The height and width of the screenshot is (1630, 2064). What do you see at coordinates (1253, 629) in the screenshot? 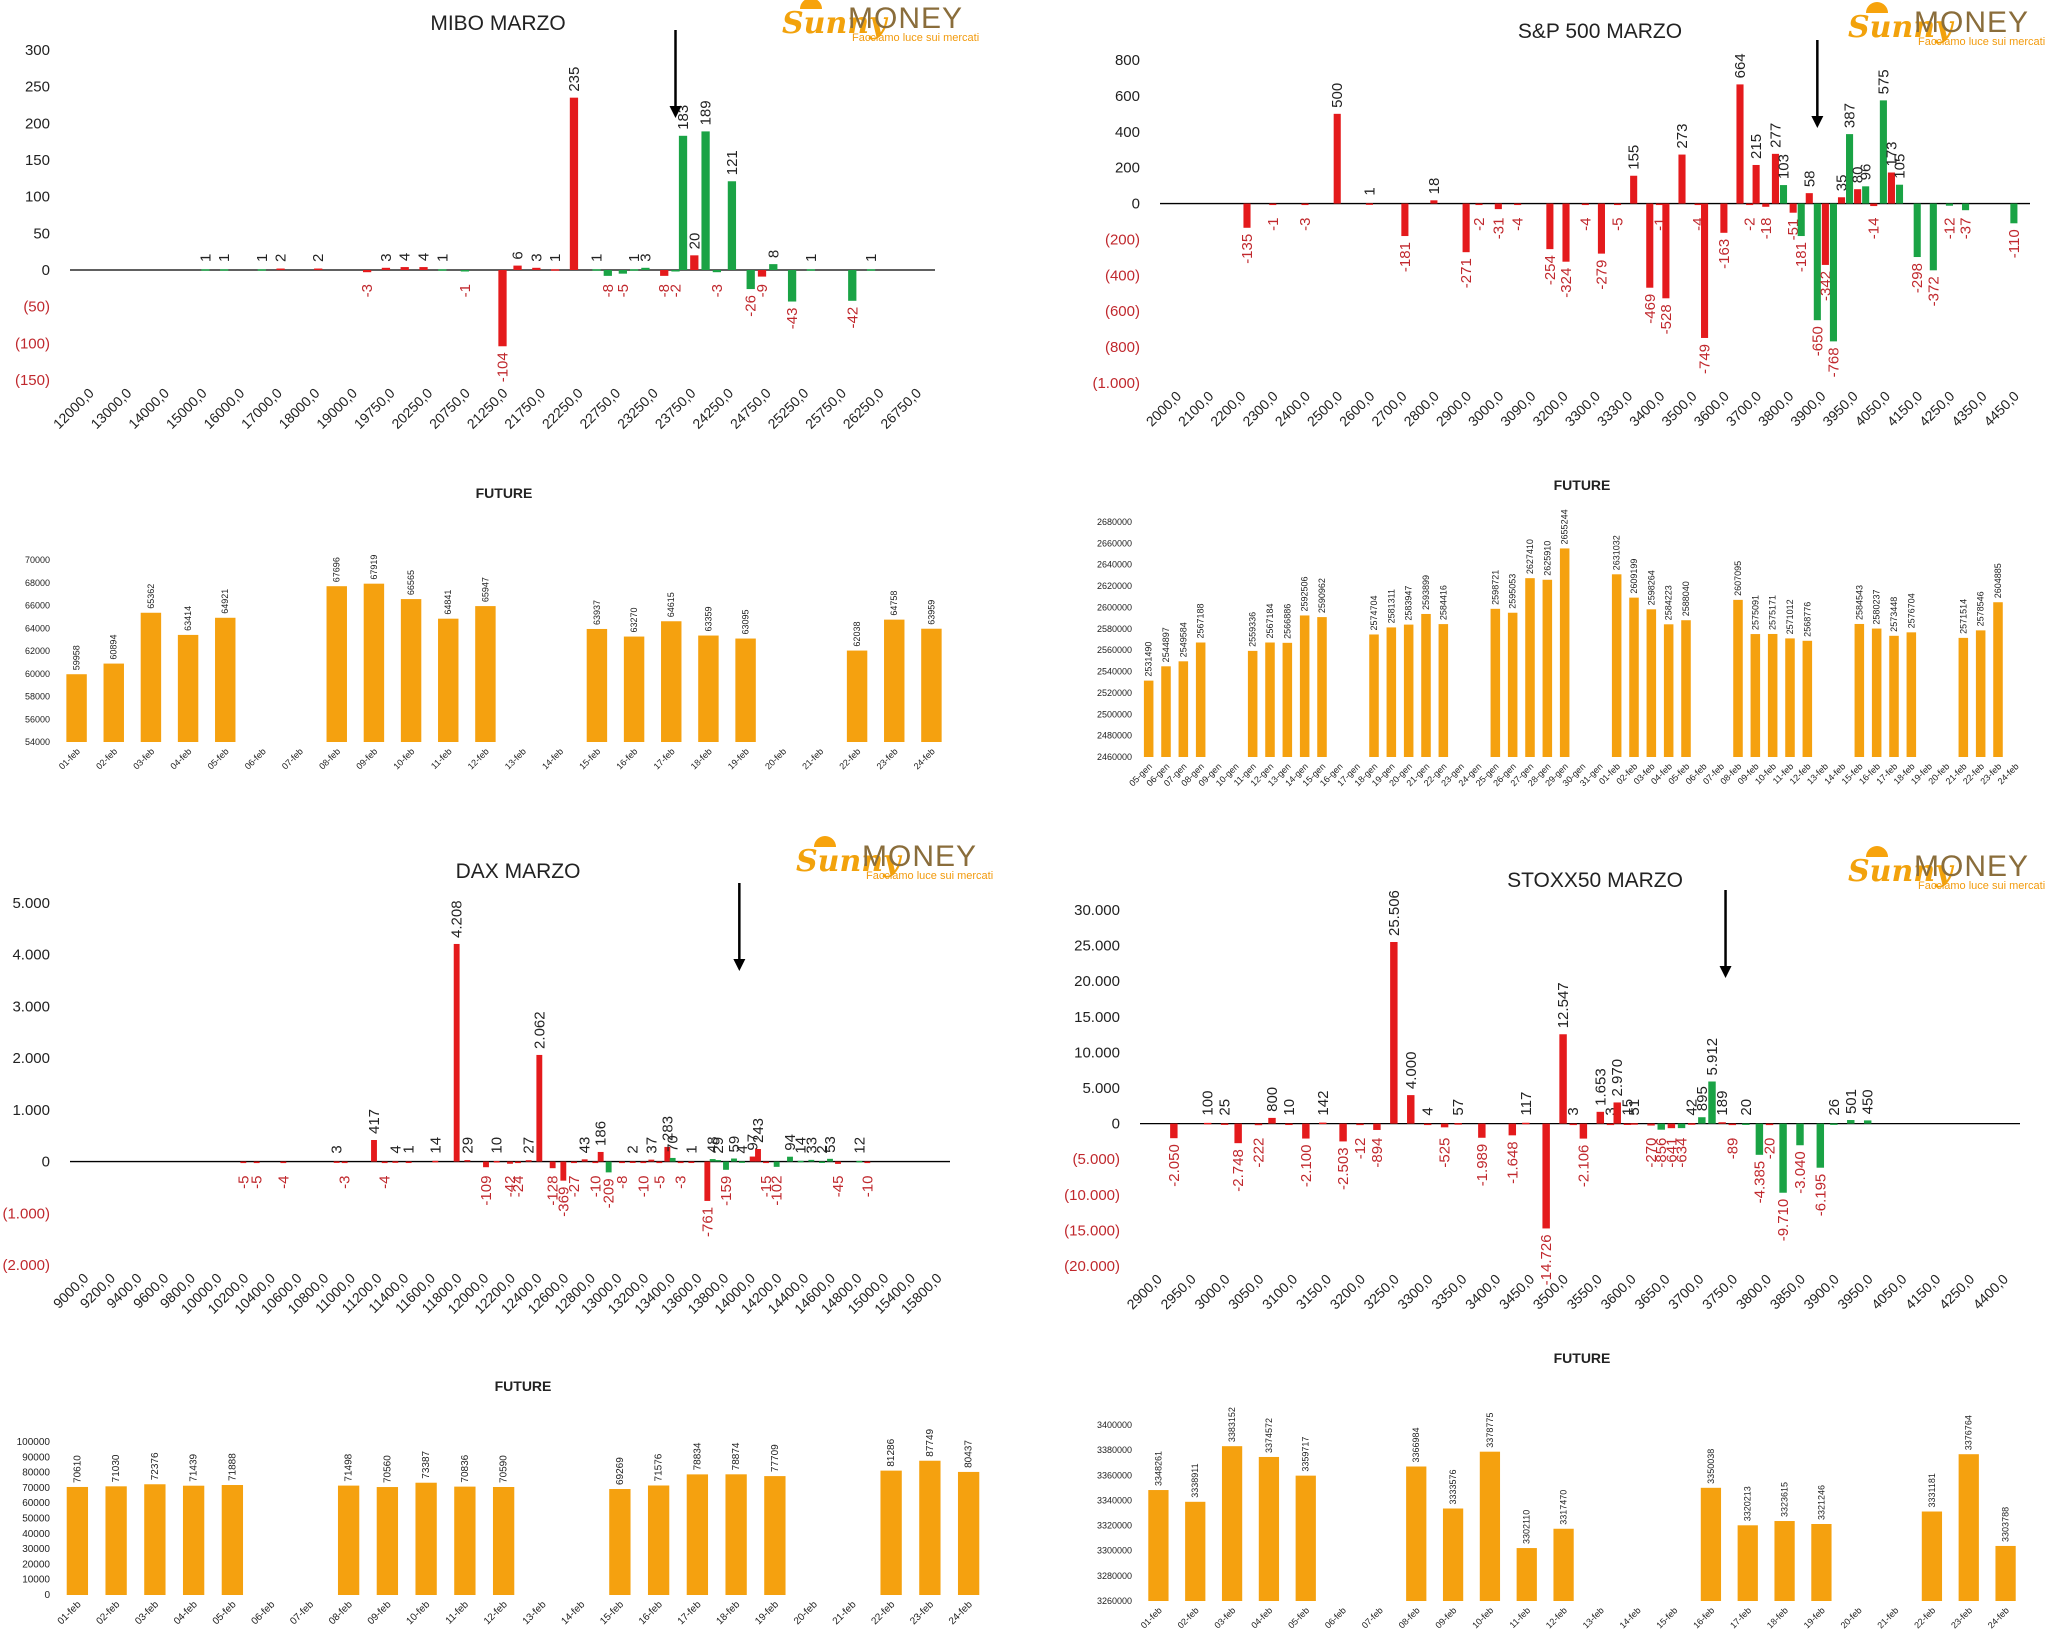
I see `data-label: 2559336` at bounding box center [1253, 629].